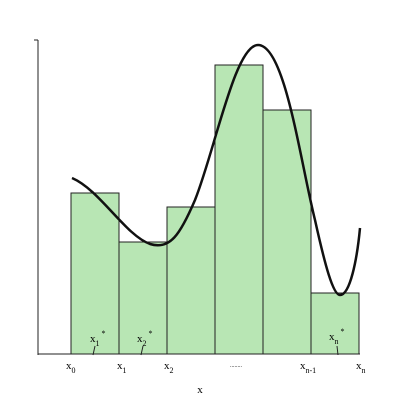  Describe the element at coordinates (98, 338) in the screenshot. I see `sample-label: x1*` at that location.